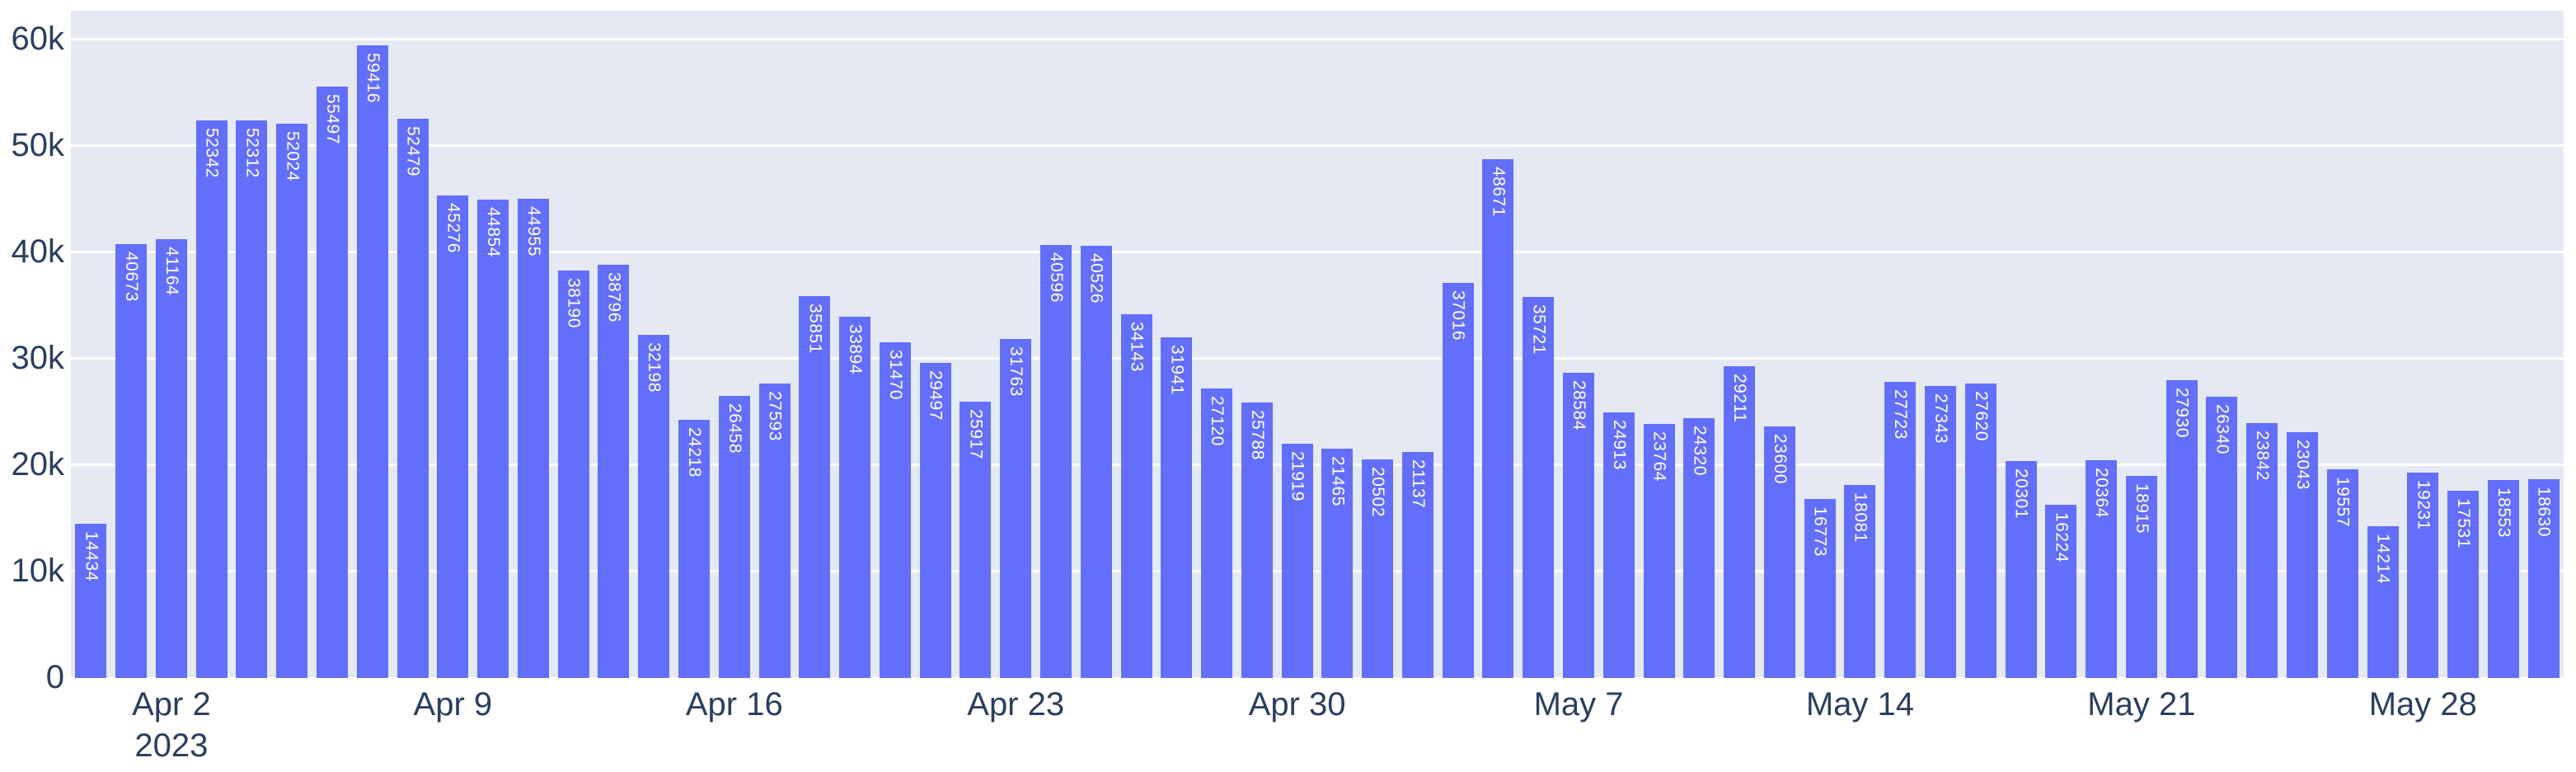 The image size is (2576, 772). What do you see at coordinates (1298, 477) in the screenshot?
I see `bar-value-label: 21919` at bounding box center [1298, 477].